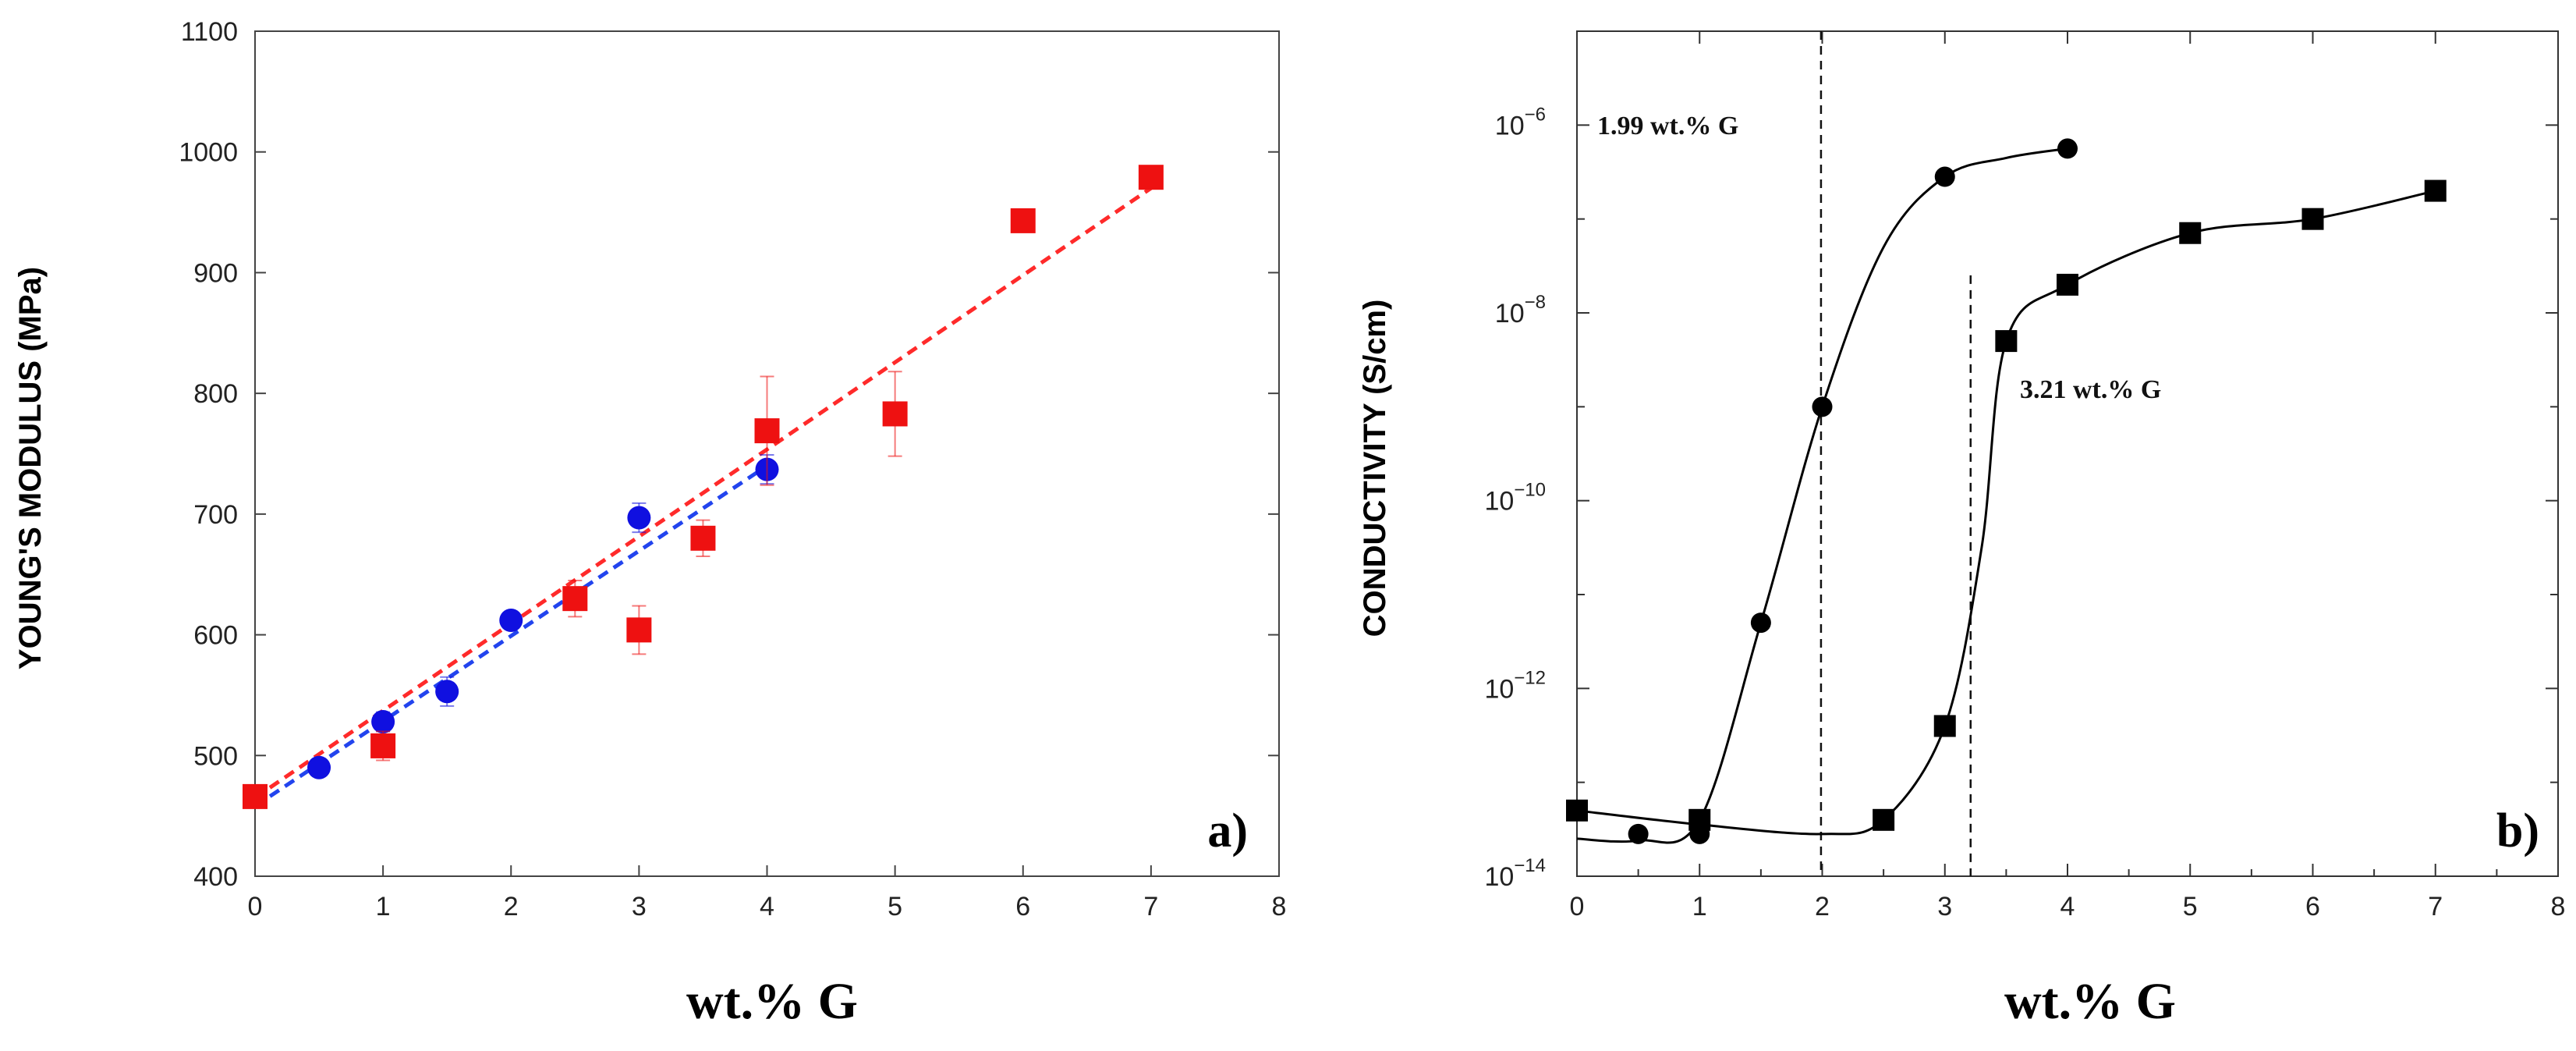 This screenshot has width=2576, height=1051. What do you see at coordinates (209, 153) in the screenshot?
I see `panel-a-y-tick-label: 1000` at bounding box center [209, 153].